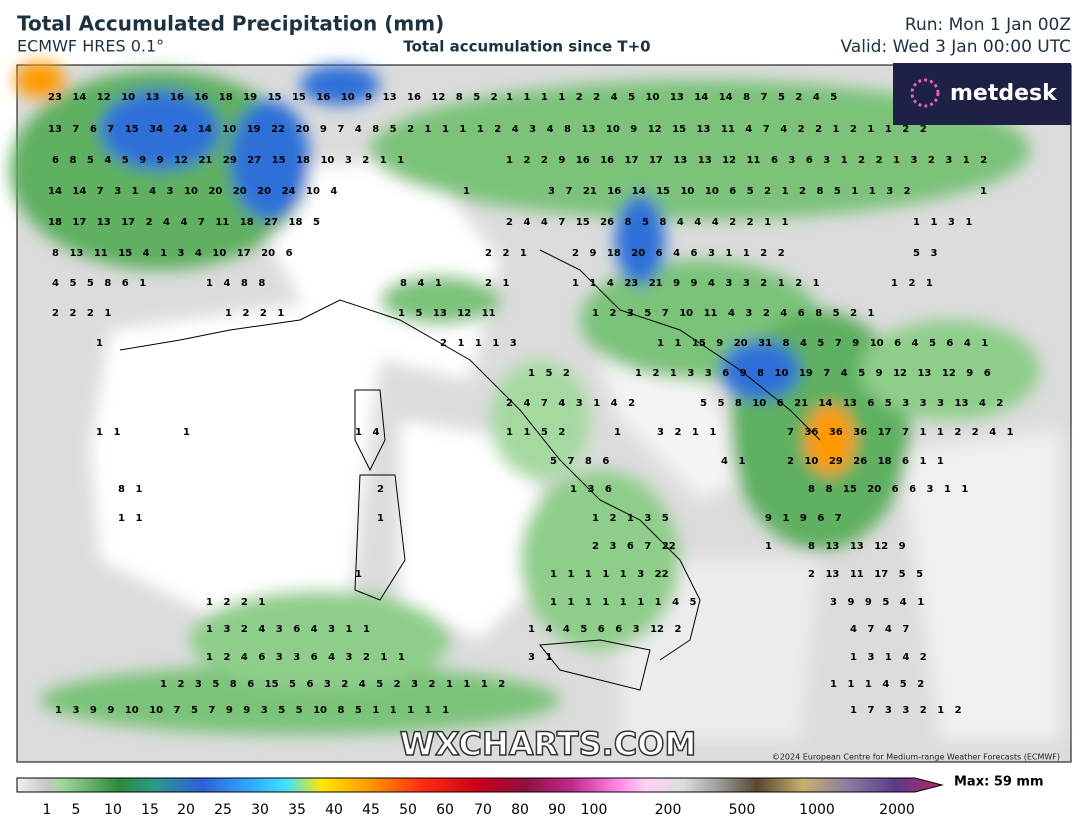  Describe the element at coordinates (877, 684) in the screenshot. I see `map-label: 1 1 1 4 5 2` at that location.